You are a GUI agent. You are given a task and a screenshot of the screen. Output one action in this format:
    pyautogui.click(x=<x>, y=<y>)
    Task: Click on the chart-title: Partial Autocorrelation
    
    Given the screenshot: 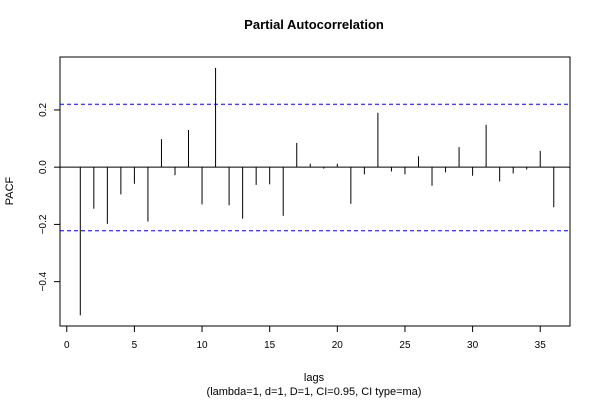 What is the action you would take?
    pyautogui.click(x=314, y=24)
    